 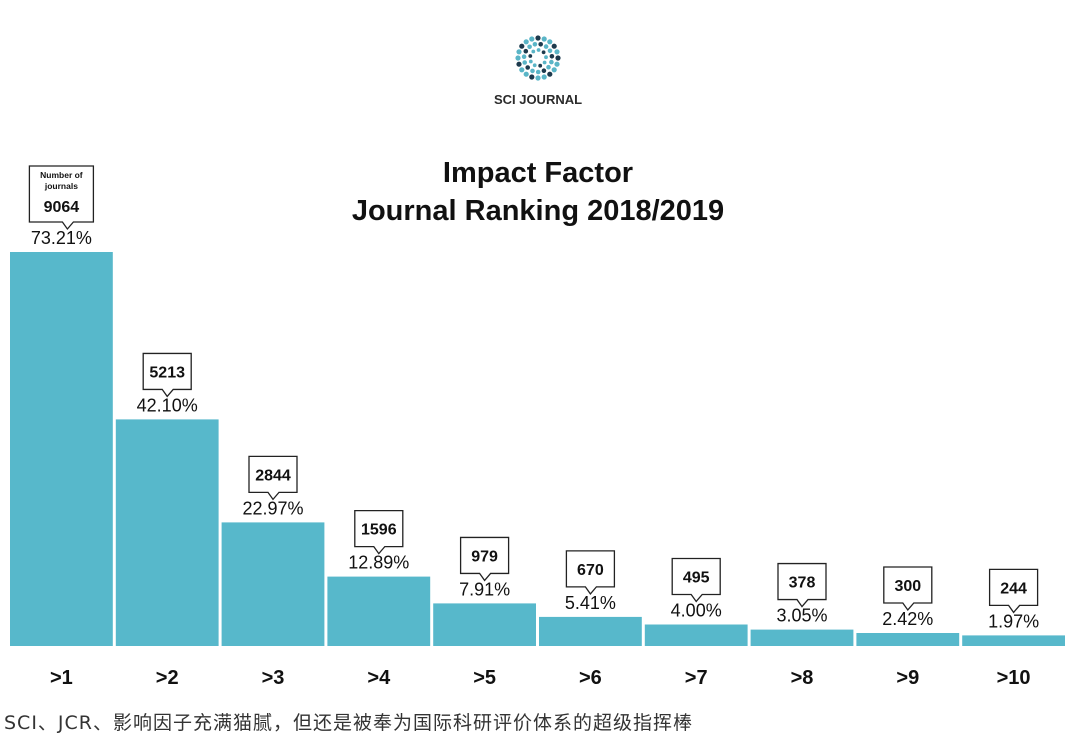 I want to click on percentage-label: 22.97%, so click(x=272, y=508).